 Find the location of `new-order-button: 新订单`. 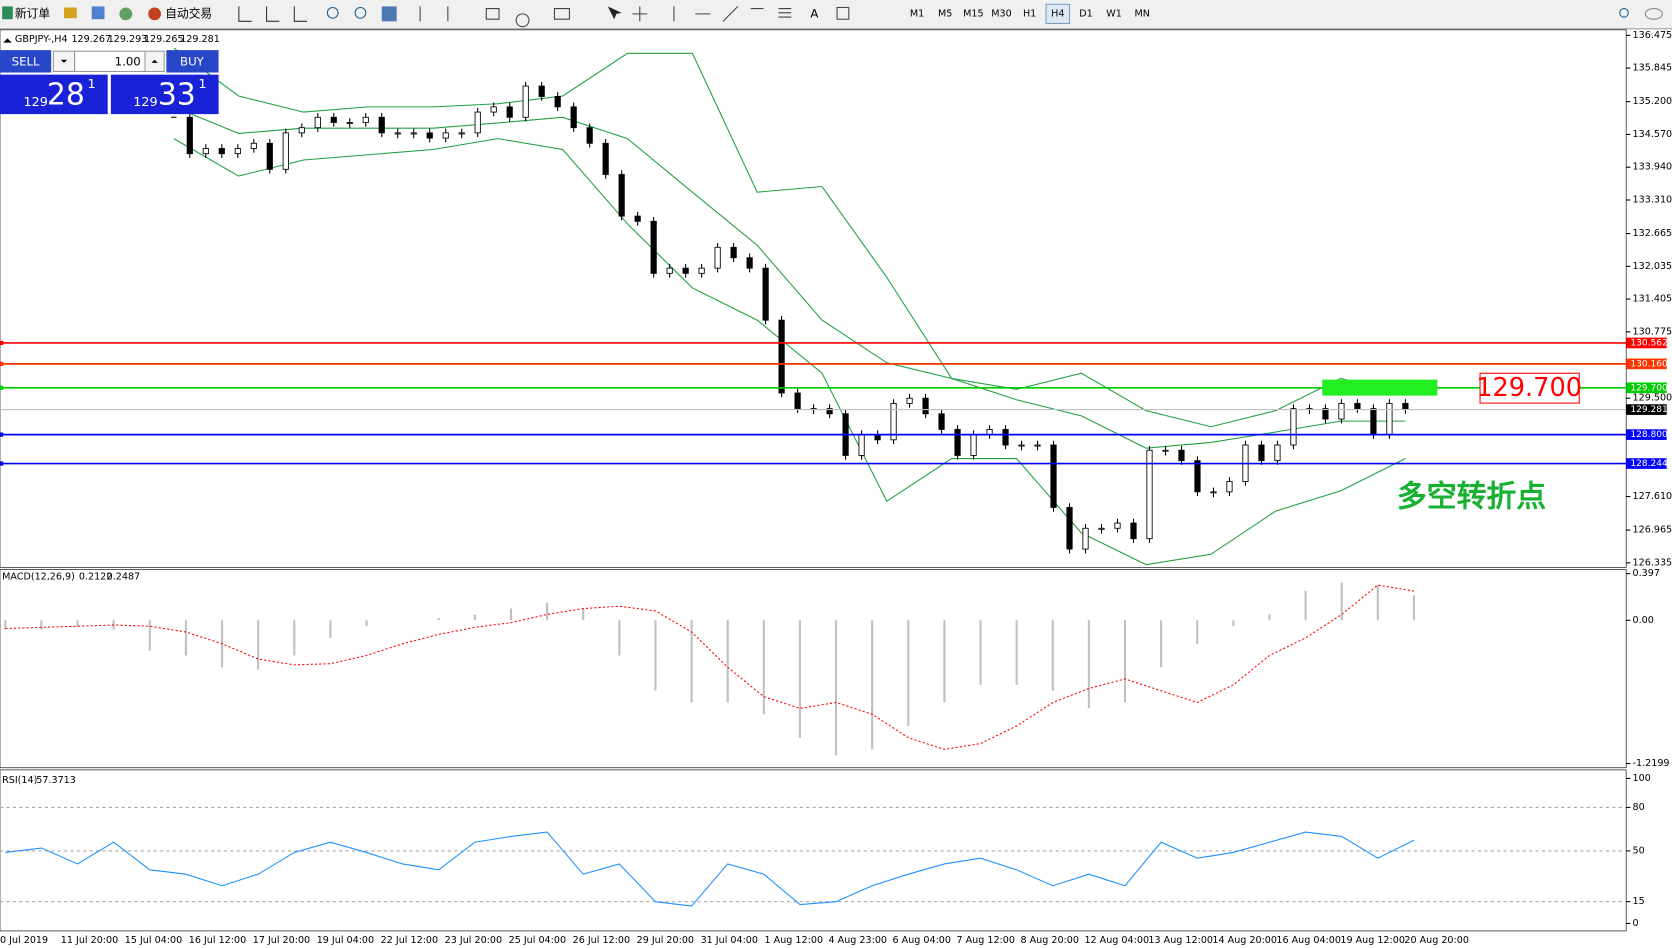

new-order-button: 新订单 is located at coordinates (32, 13).